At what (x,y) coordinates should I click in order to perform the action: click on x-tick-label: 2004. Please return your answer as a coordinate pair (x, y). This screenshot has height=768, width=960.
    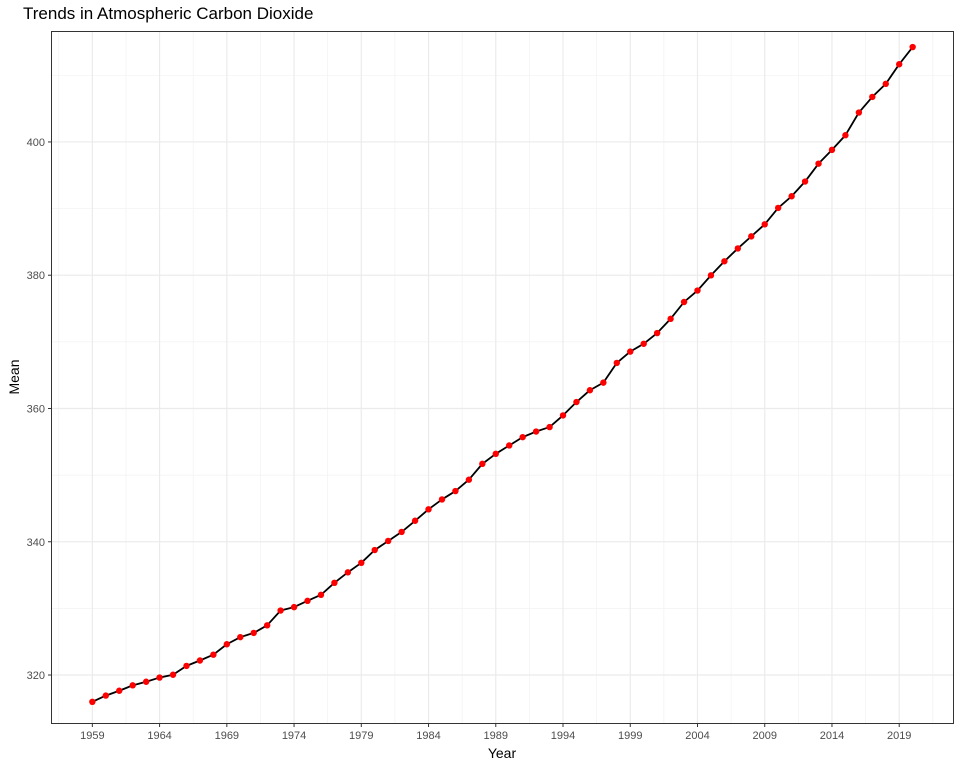
    Looking at the image, I should click on (697, 736).